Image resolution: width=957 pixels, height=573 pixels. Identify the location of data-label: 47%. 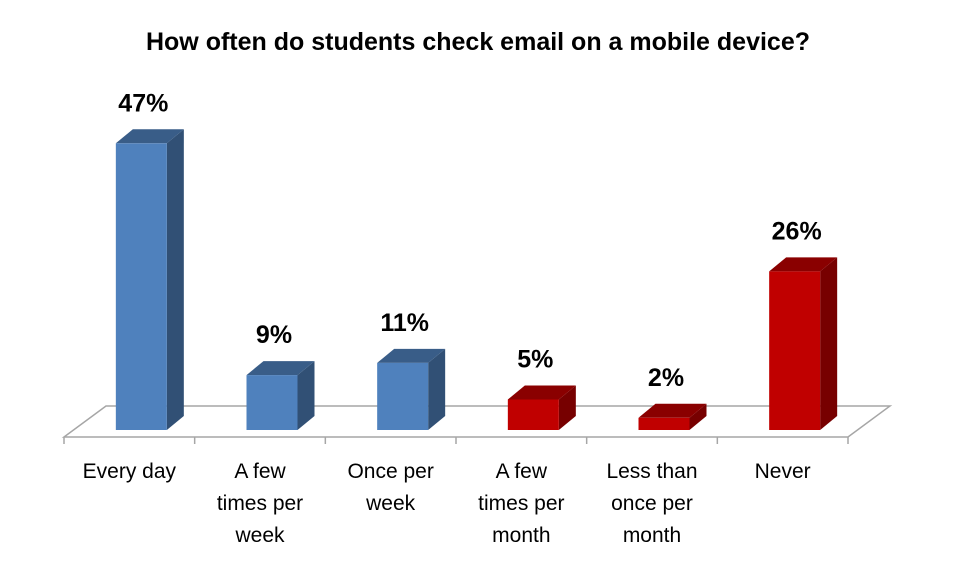
(143, 103).